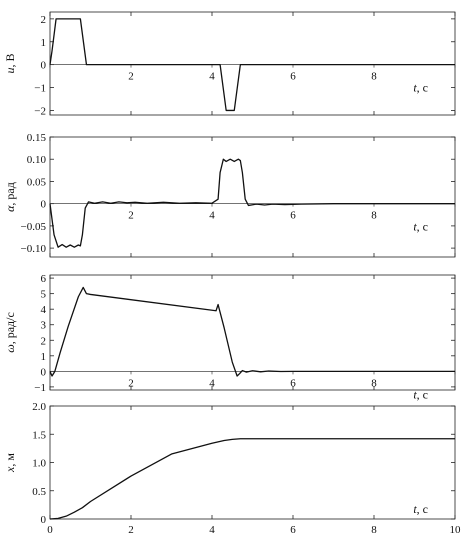 Image resolution: width=463 pixels, height=548 pixels. I want to click on x-tick-label: 10, so click(456, 530).